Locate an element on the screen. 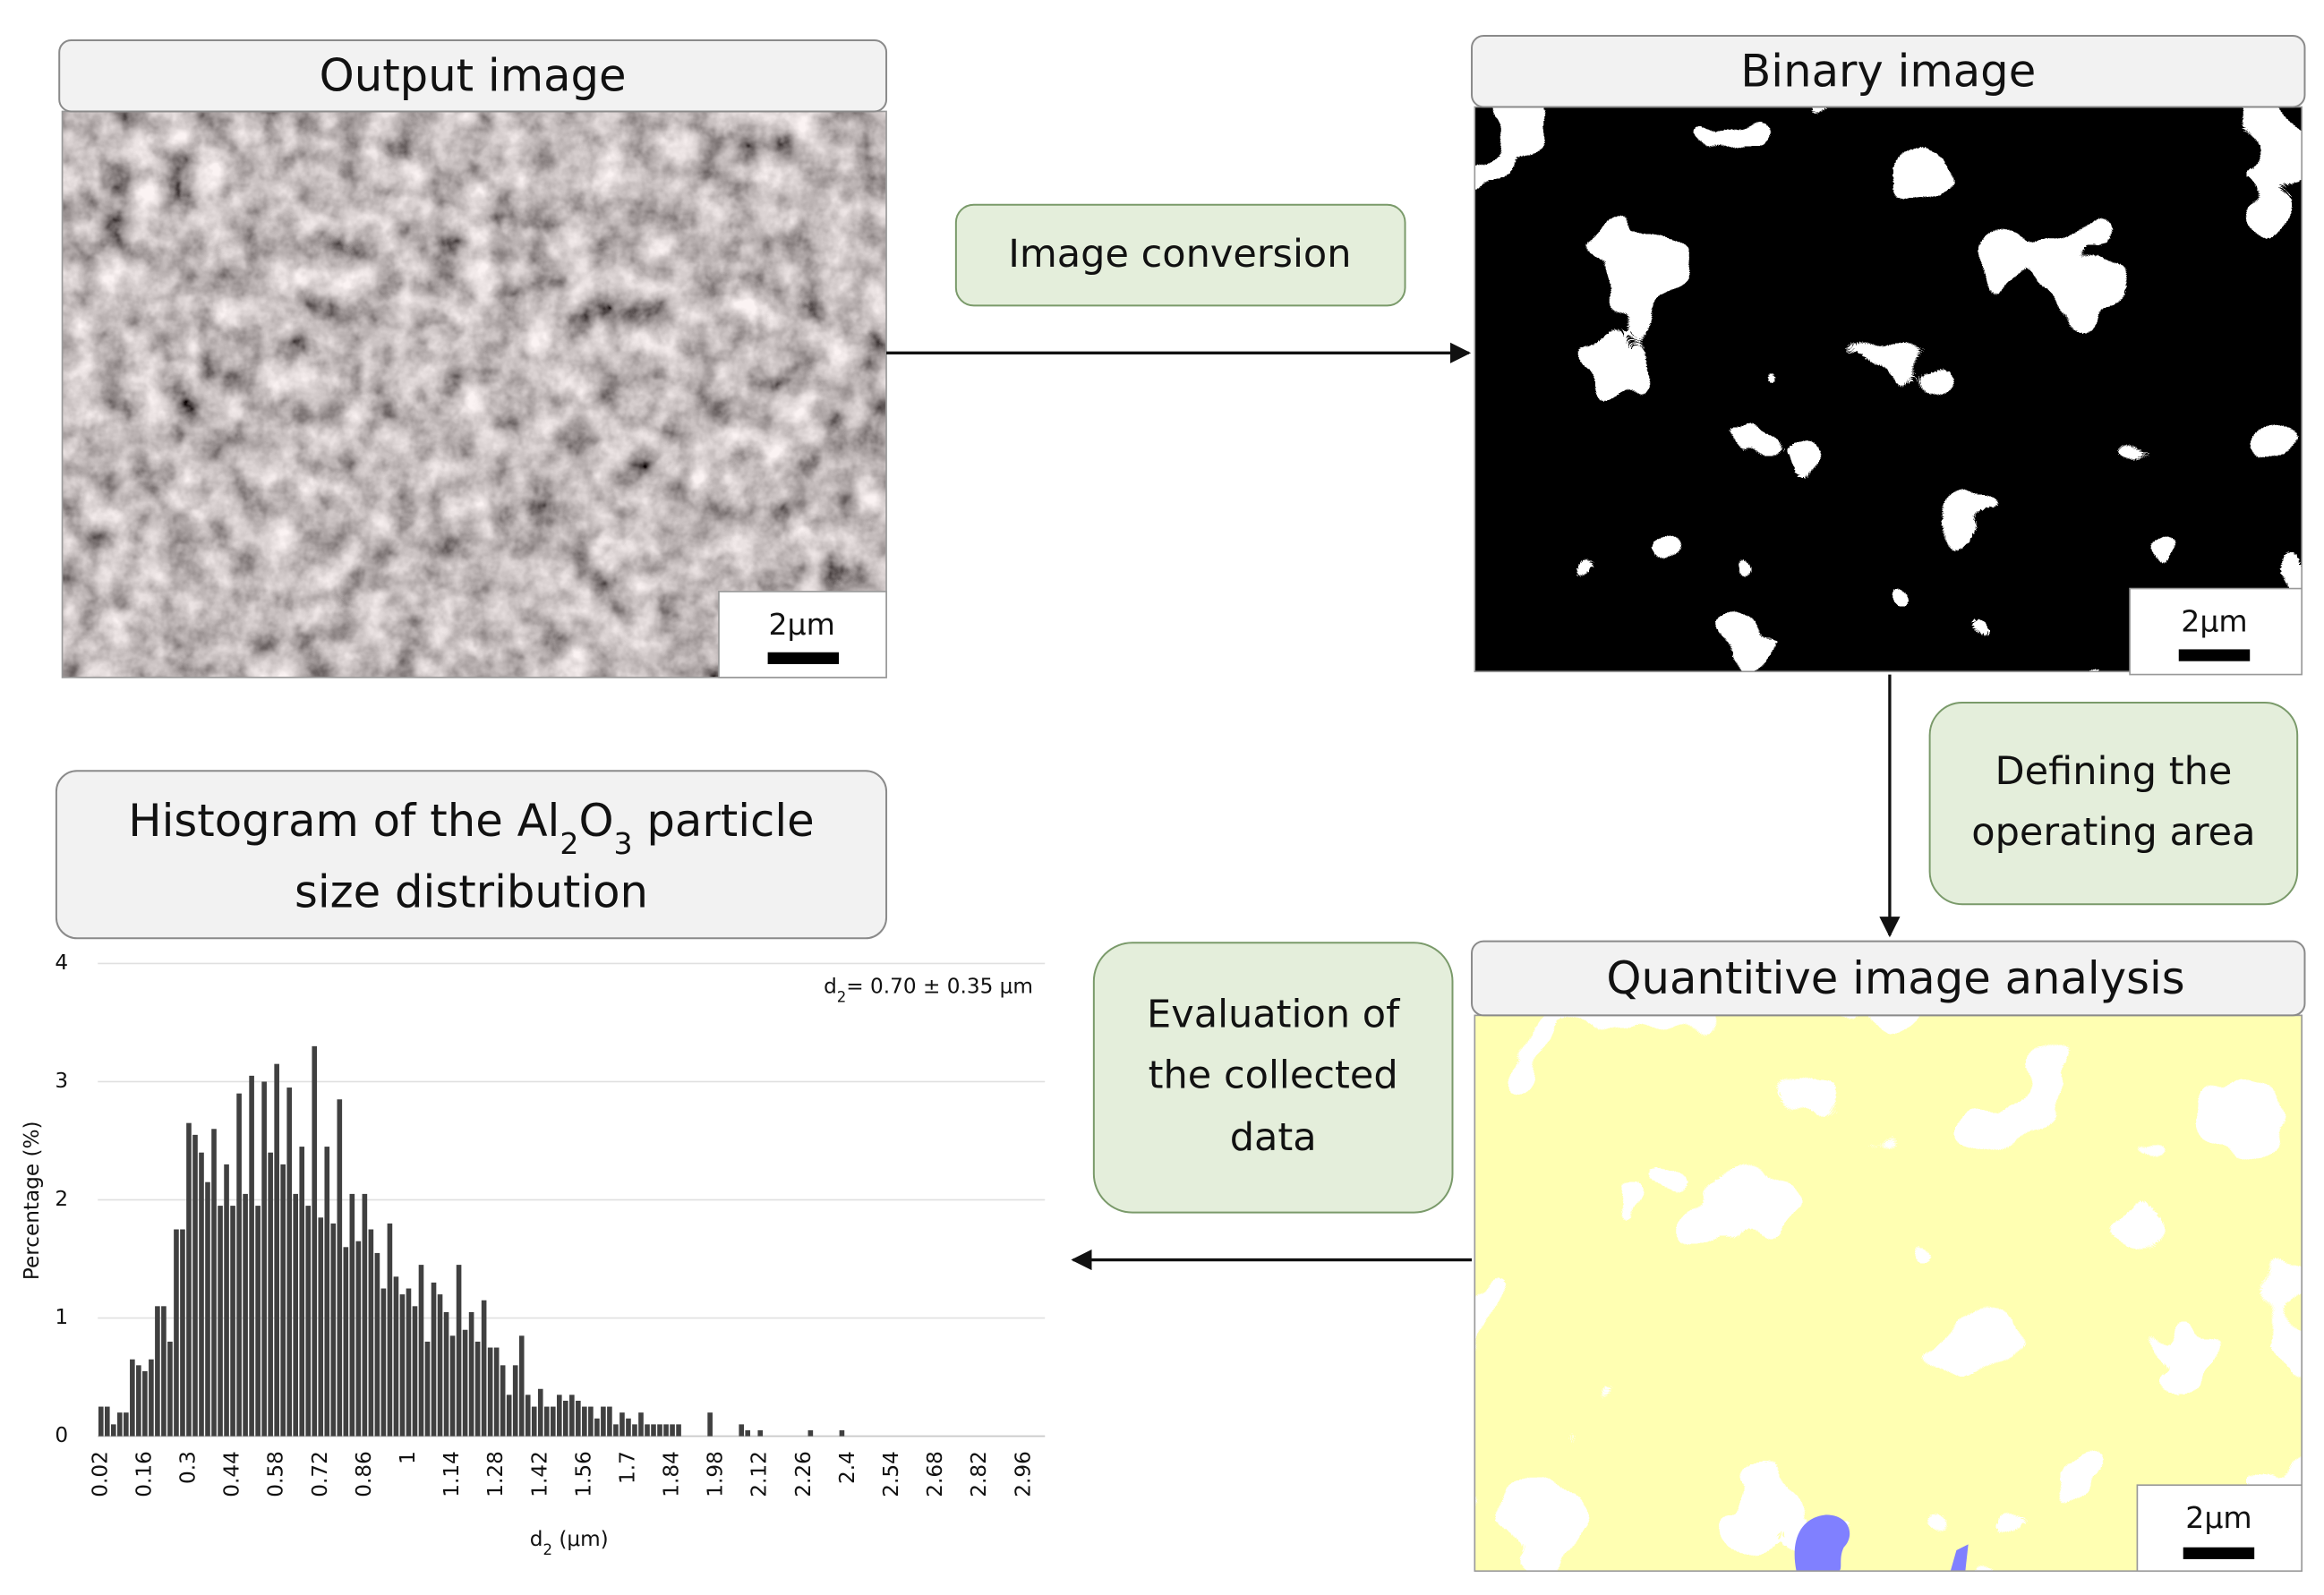  sem-image is located at coordinates (474, 394).